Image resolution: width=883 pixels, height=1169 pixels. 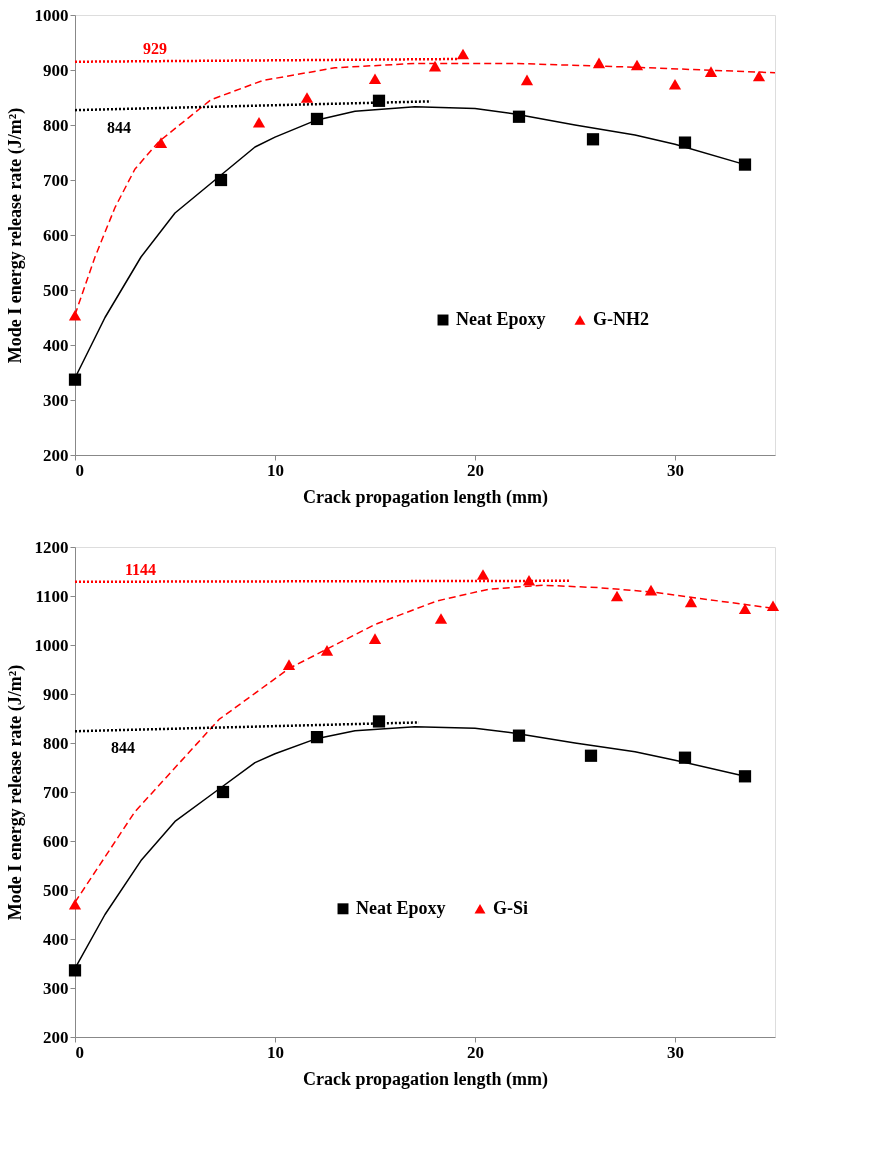 I want to click on annotation: 1144, so click(x=141, y=569).